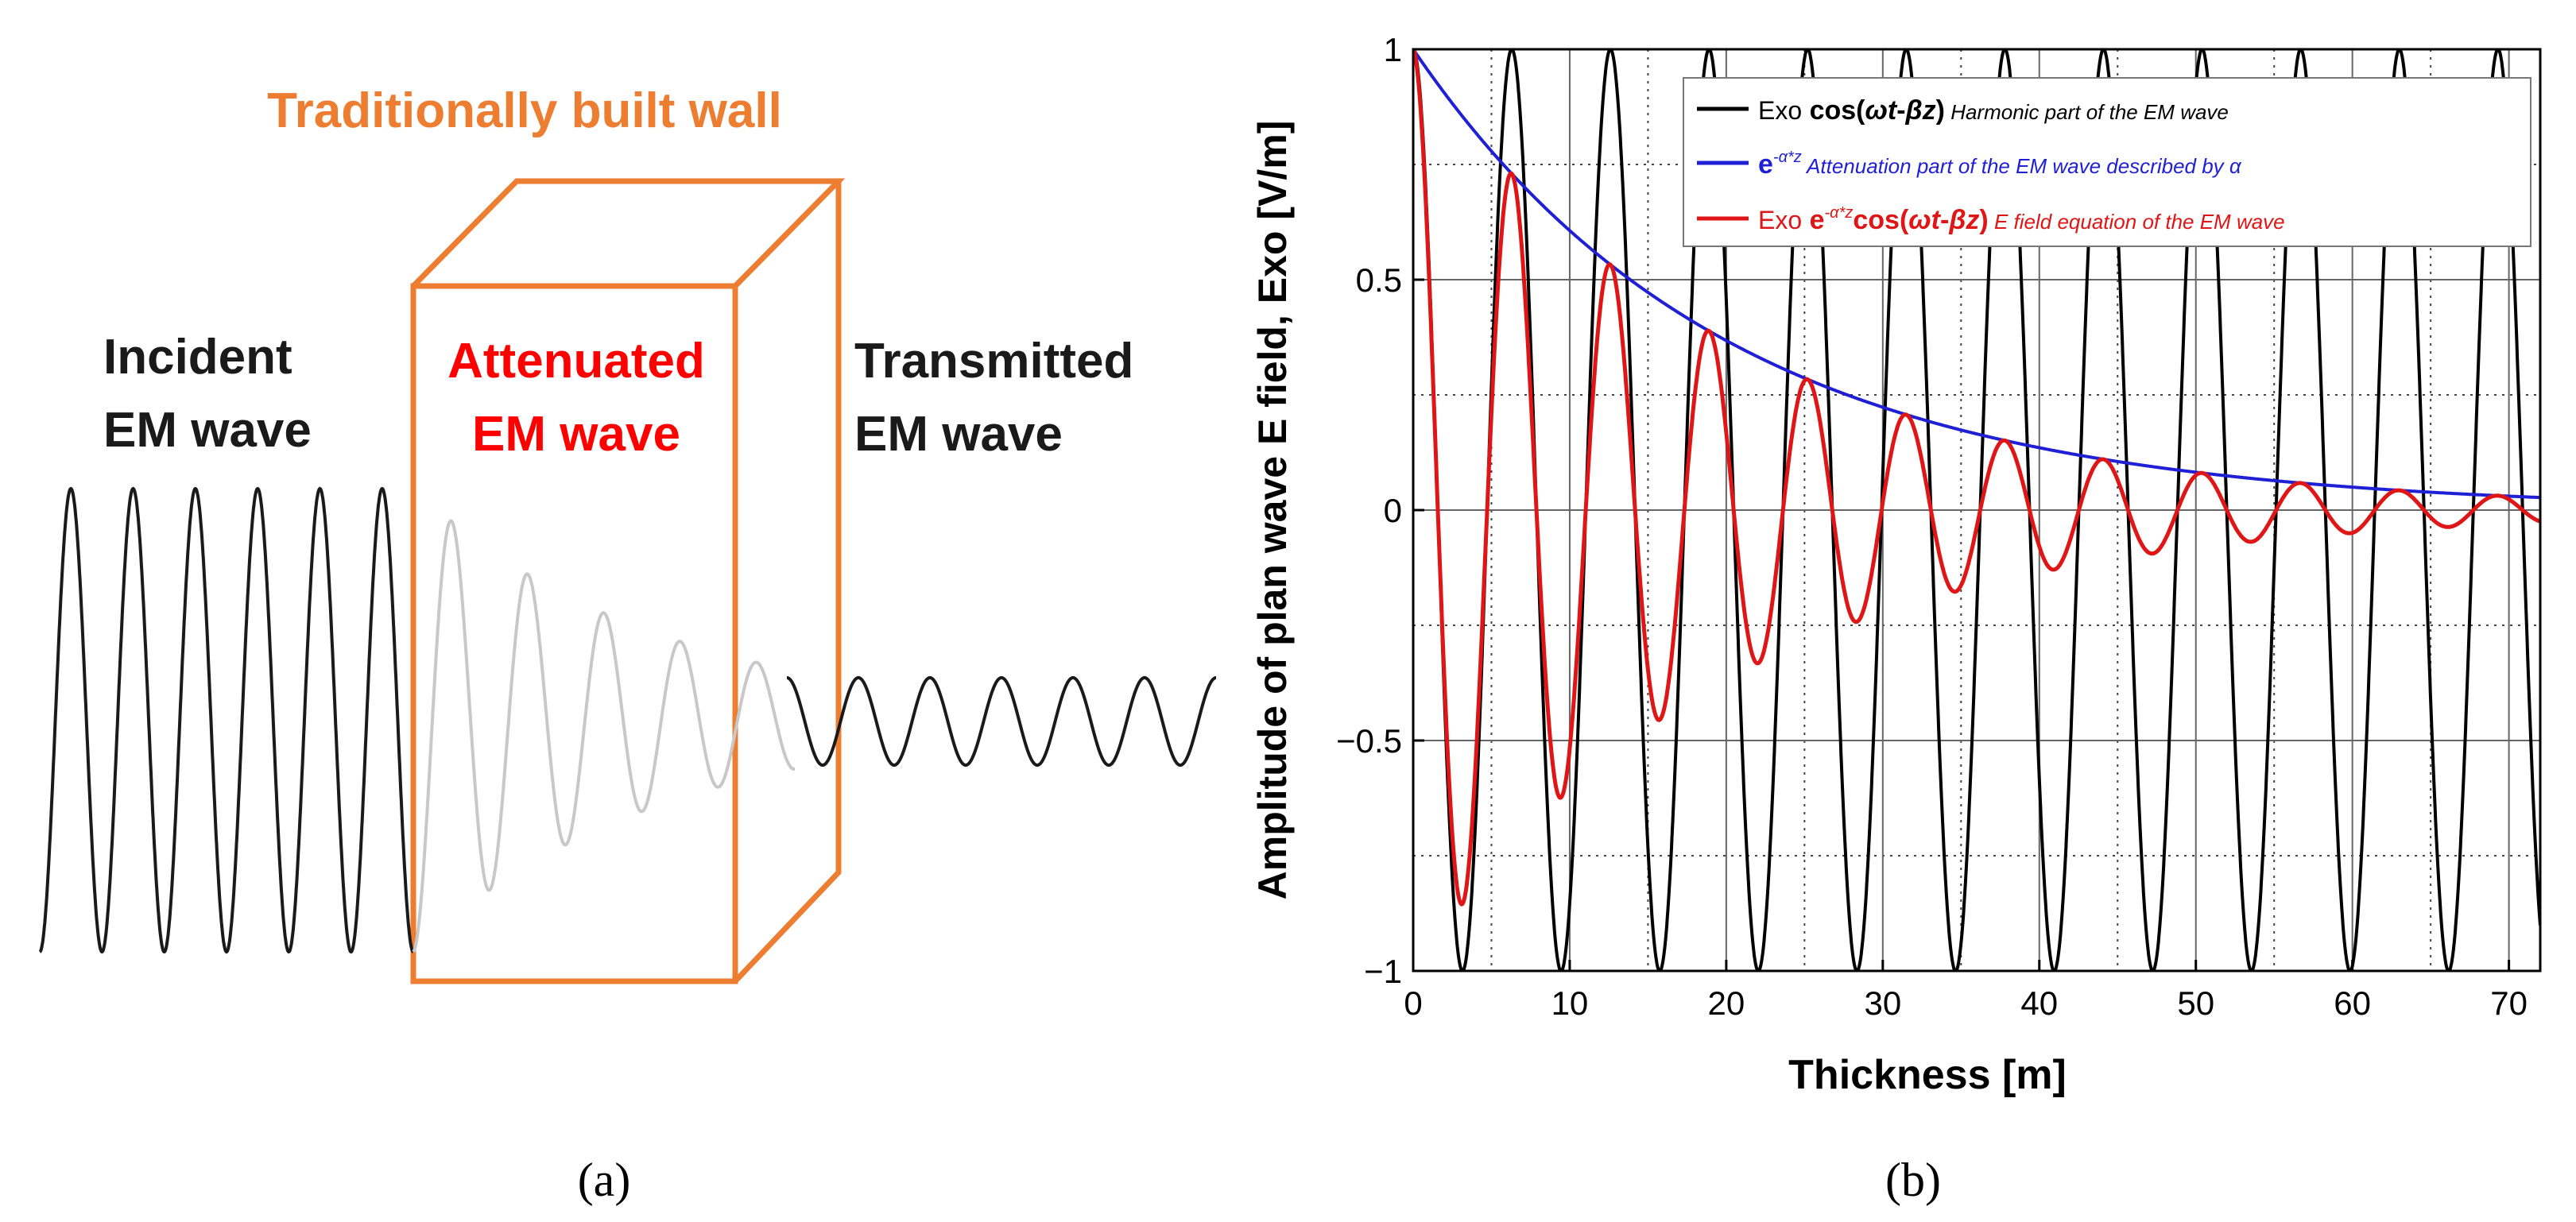 The width and height of the screenshot is (2576, 1222). Describe the element at coordinates (1780, 220) in the screenshot. I see `legend-efield-exo: Exo` at that location.